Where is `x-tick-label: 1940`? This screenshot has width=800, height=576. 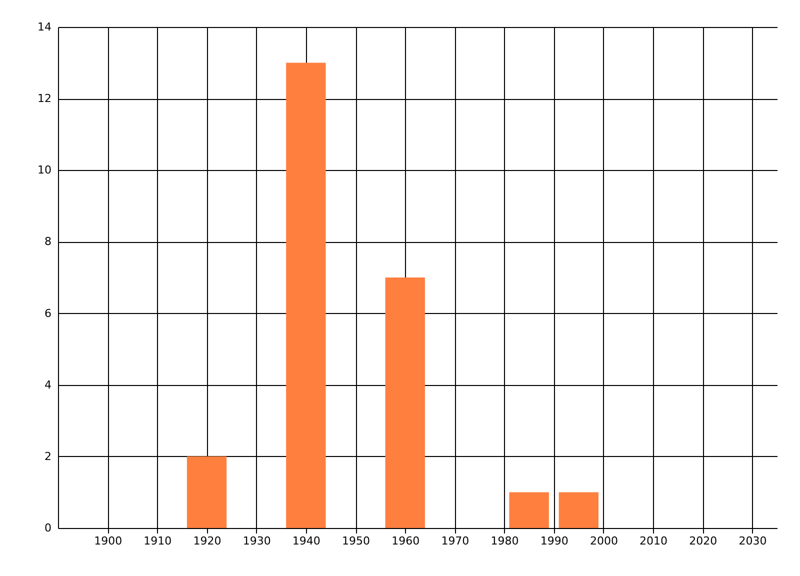
x-tick-label: 1940 is located at coordinates (306, 541).